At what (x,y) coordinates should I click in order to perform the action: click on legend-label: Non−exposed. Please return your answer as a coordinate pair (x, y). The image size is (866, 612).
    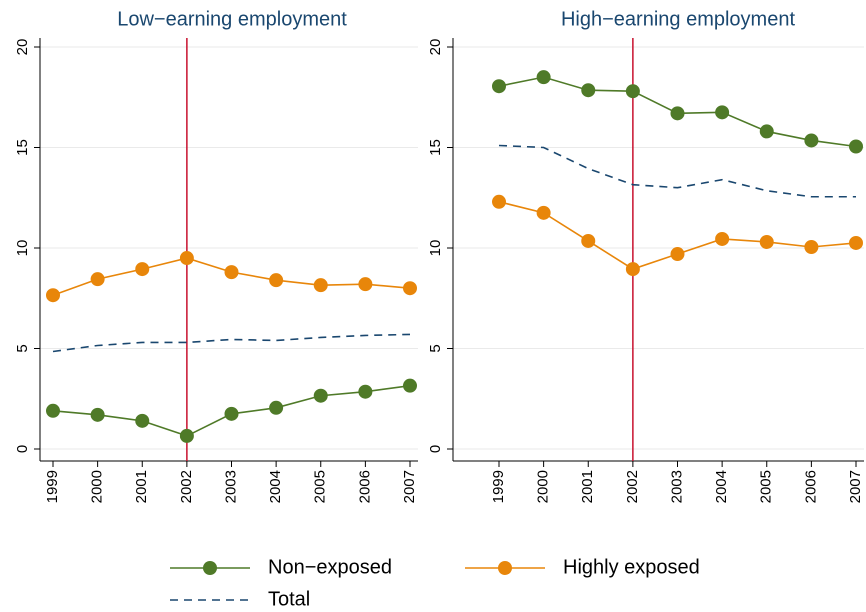
    Looking at the image, I should click on (330, 567).